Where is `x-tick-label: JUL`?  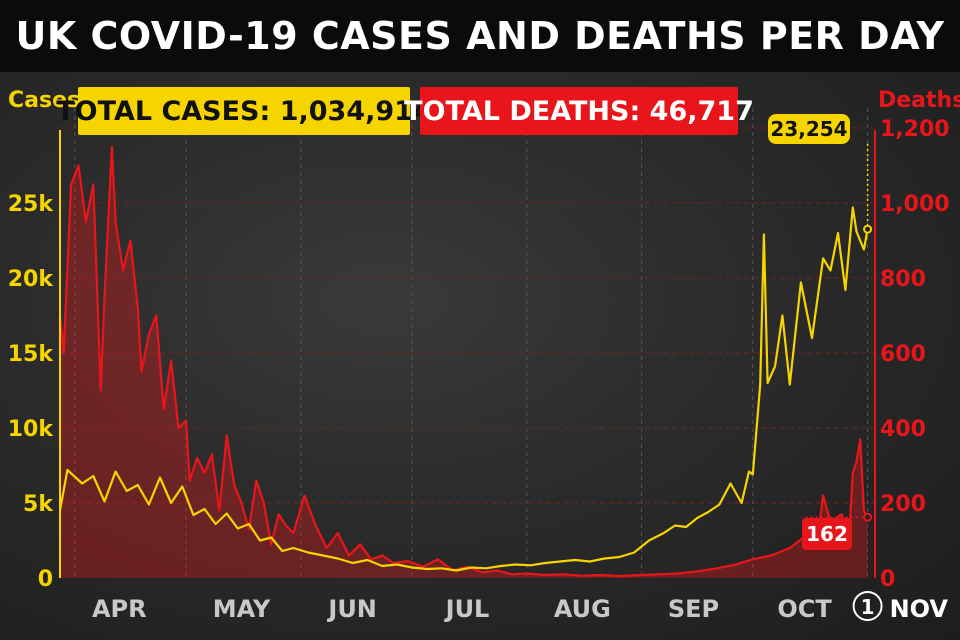
x-tick-label: JUL is located at coordinates (467, 609).